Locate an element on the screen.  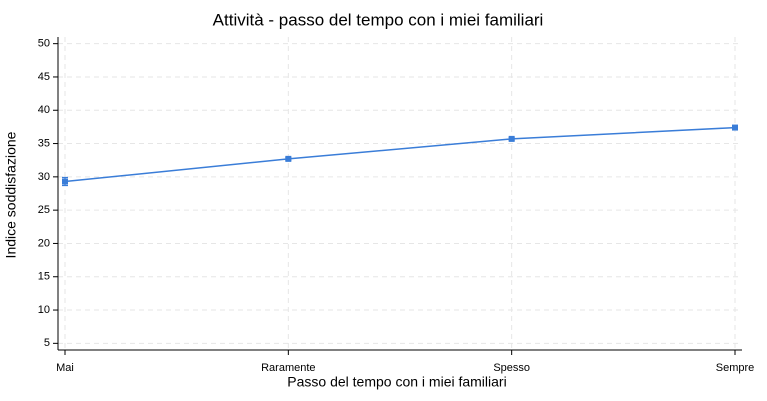
x-axis-title: Passo del tempo con i miei familiari is located at coordinates (396, 382).